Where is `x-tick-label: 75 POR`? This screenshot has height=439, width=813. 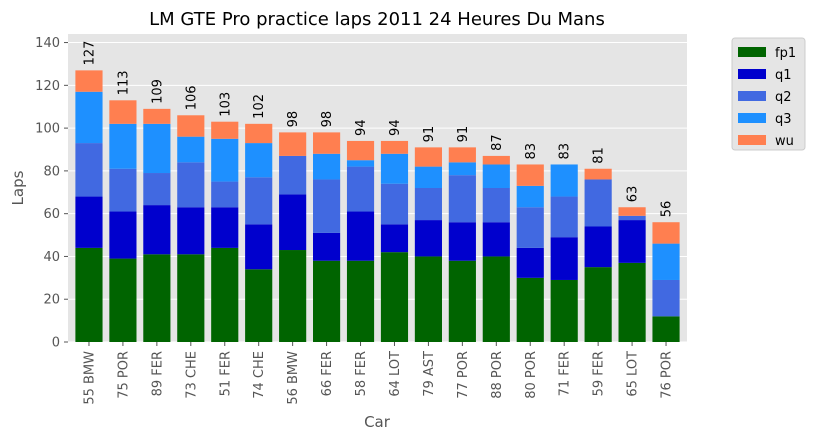
x-tick-label: 75 POR is located at coordinates (123, 375).